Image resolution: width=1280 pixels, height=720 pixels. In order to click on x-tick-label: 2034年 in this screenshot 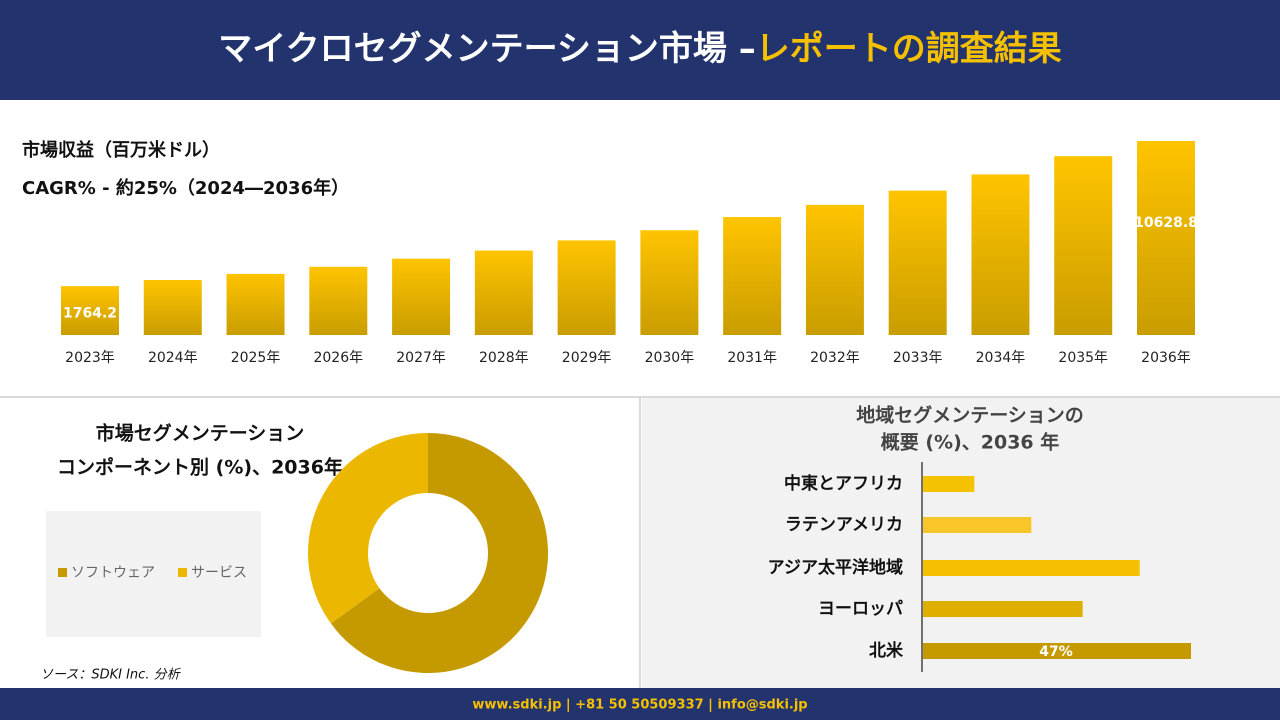, I will do `click(1001, 358)`.